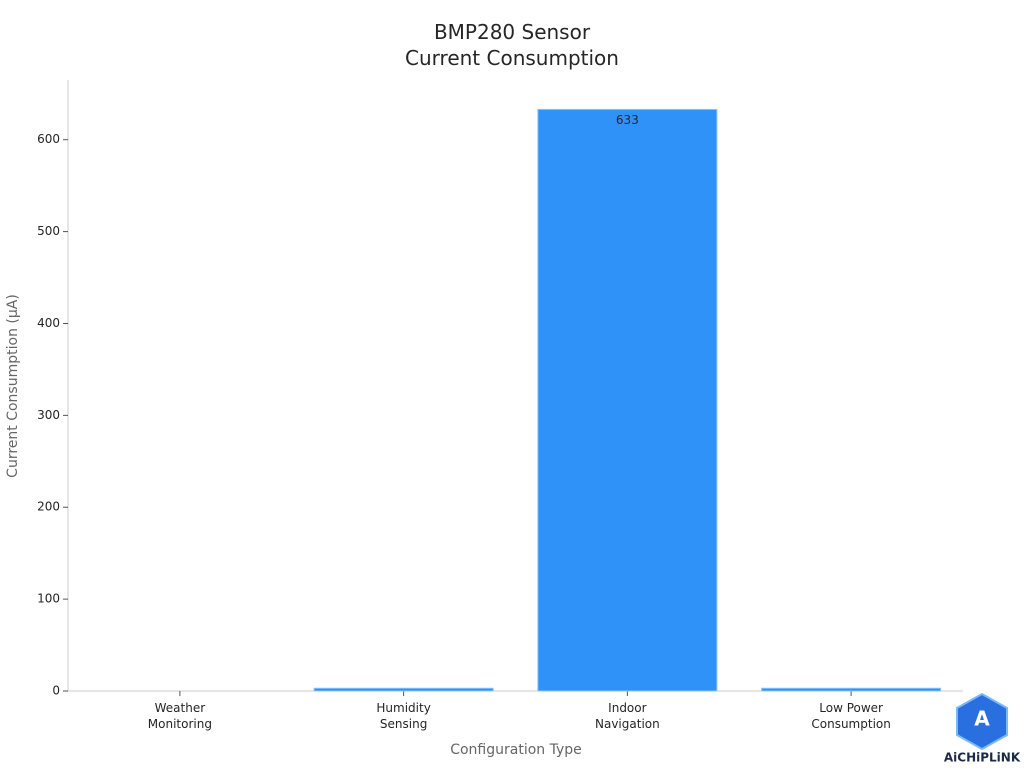 This screenshot has width=1024, height=772. What do you see at coordinates (516, 750) in the screenshot?
I see `x-axis-label: Configuration Type` at bounding box center [516, 750].